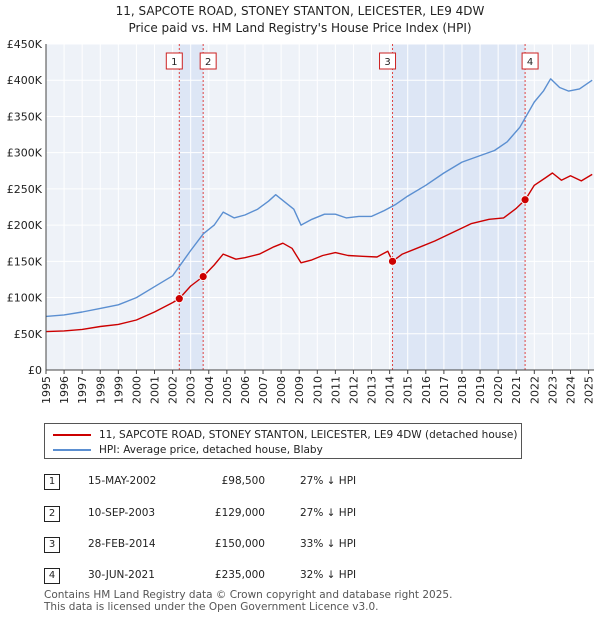 The width and height of the screenshot is (600, 620). I want to click on x-tick-label: 2014, so click(390, 390).